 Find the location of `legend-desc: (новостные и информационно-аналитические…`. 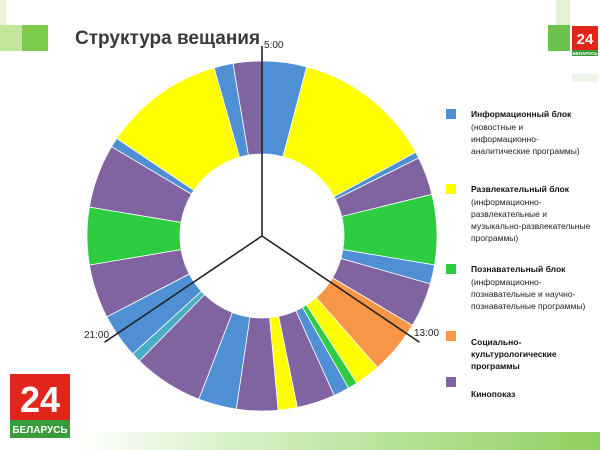

legend-desc: (новостные и информационно-аналитические… is located at coordinates (525, 139).